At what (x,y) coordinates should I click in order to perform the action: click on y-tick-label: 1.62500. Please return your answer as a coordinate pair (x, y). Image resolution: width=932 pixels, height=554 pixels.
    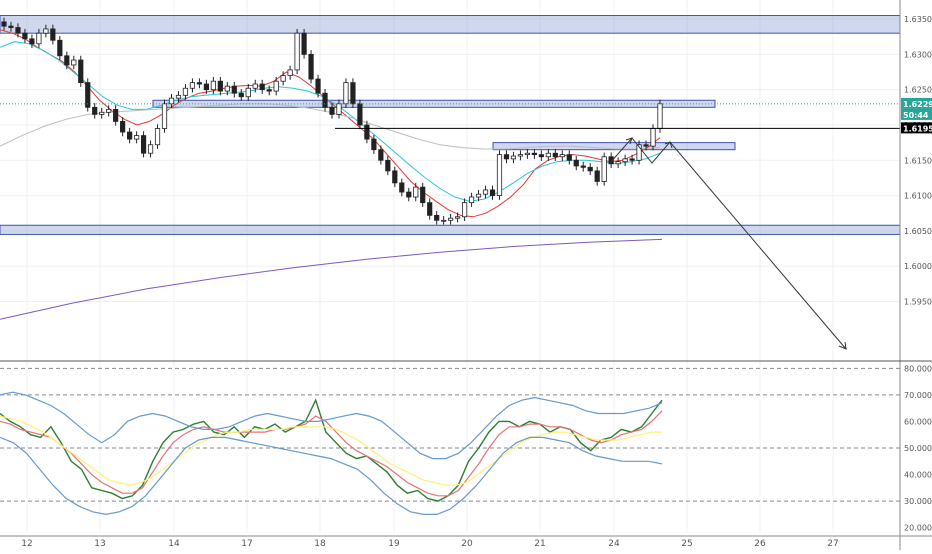
    Looking at the image, I should click on (918, 90).